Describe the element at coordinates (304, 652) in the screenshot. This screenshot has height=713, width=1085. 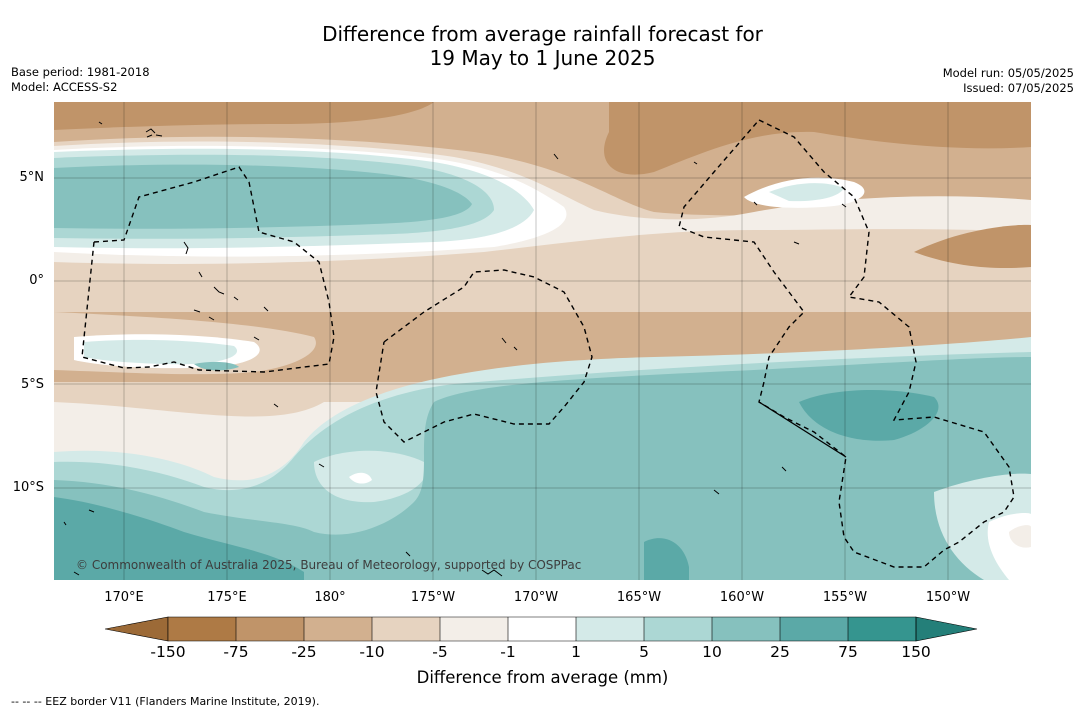
I see `legend-tick-3: -25` at that location.